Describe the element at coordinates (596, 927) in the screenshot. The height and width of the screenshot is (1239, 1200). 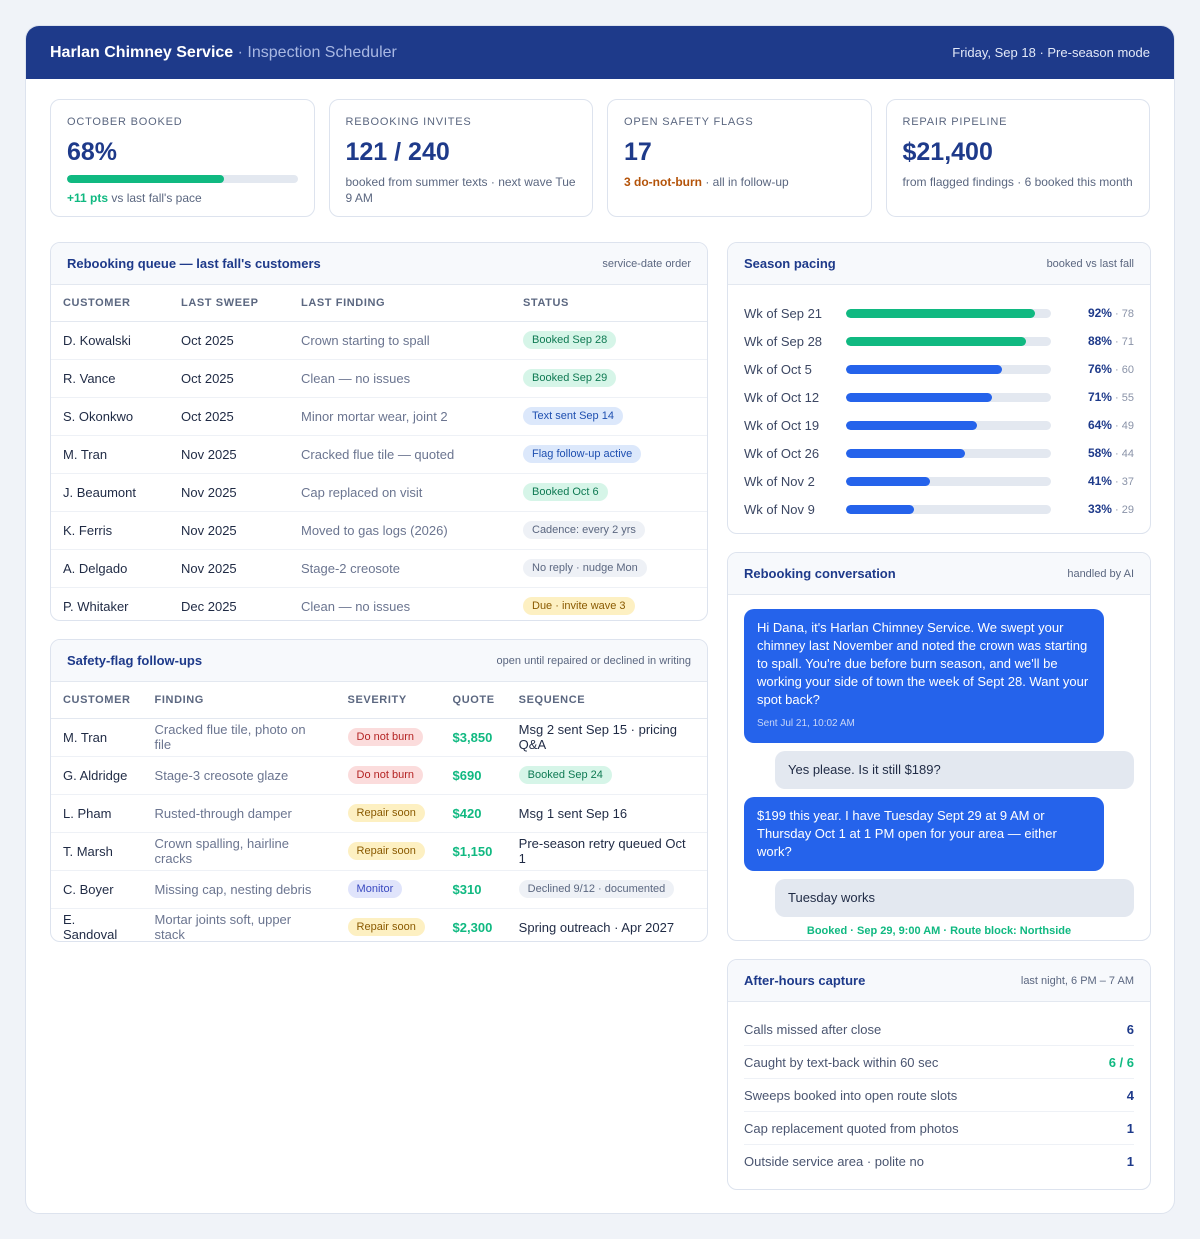
I see `sequence-cell: Spring outreach · Apr 2027` at that location.